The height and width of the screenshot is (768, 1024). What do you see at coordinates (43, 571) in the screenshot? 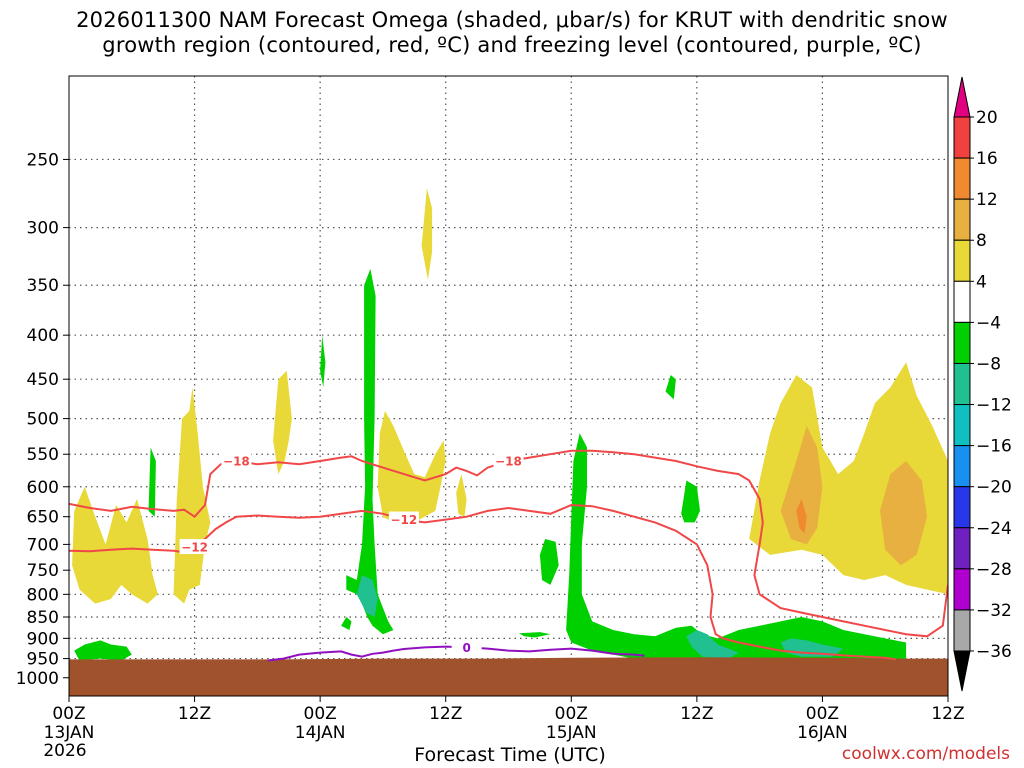
I see `y-tick-label: 750` at bounding box center [43, 571].